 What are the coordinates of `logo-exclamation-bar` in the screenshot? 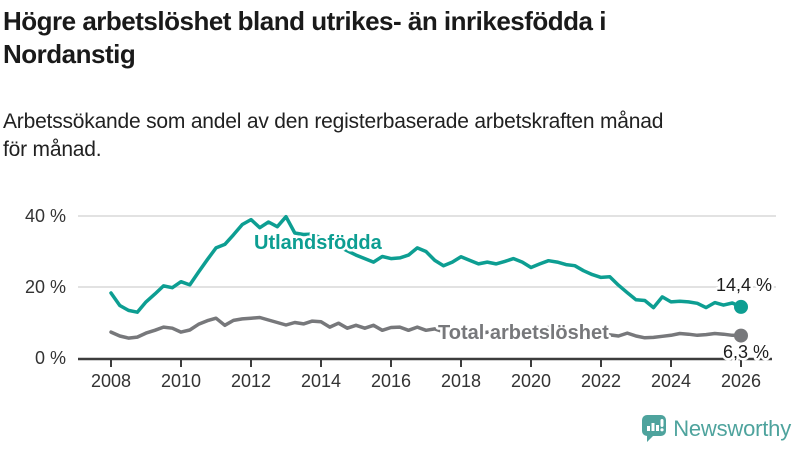 It's located at (662, 423).